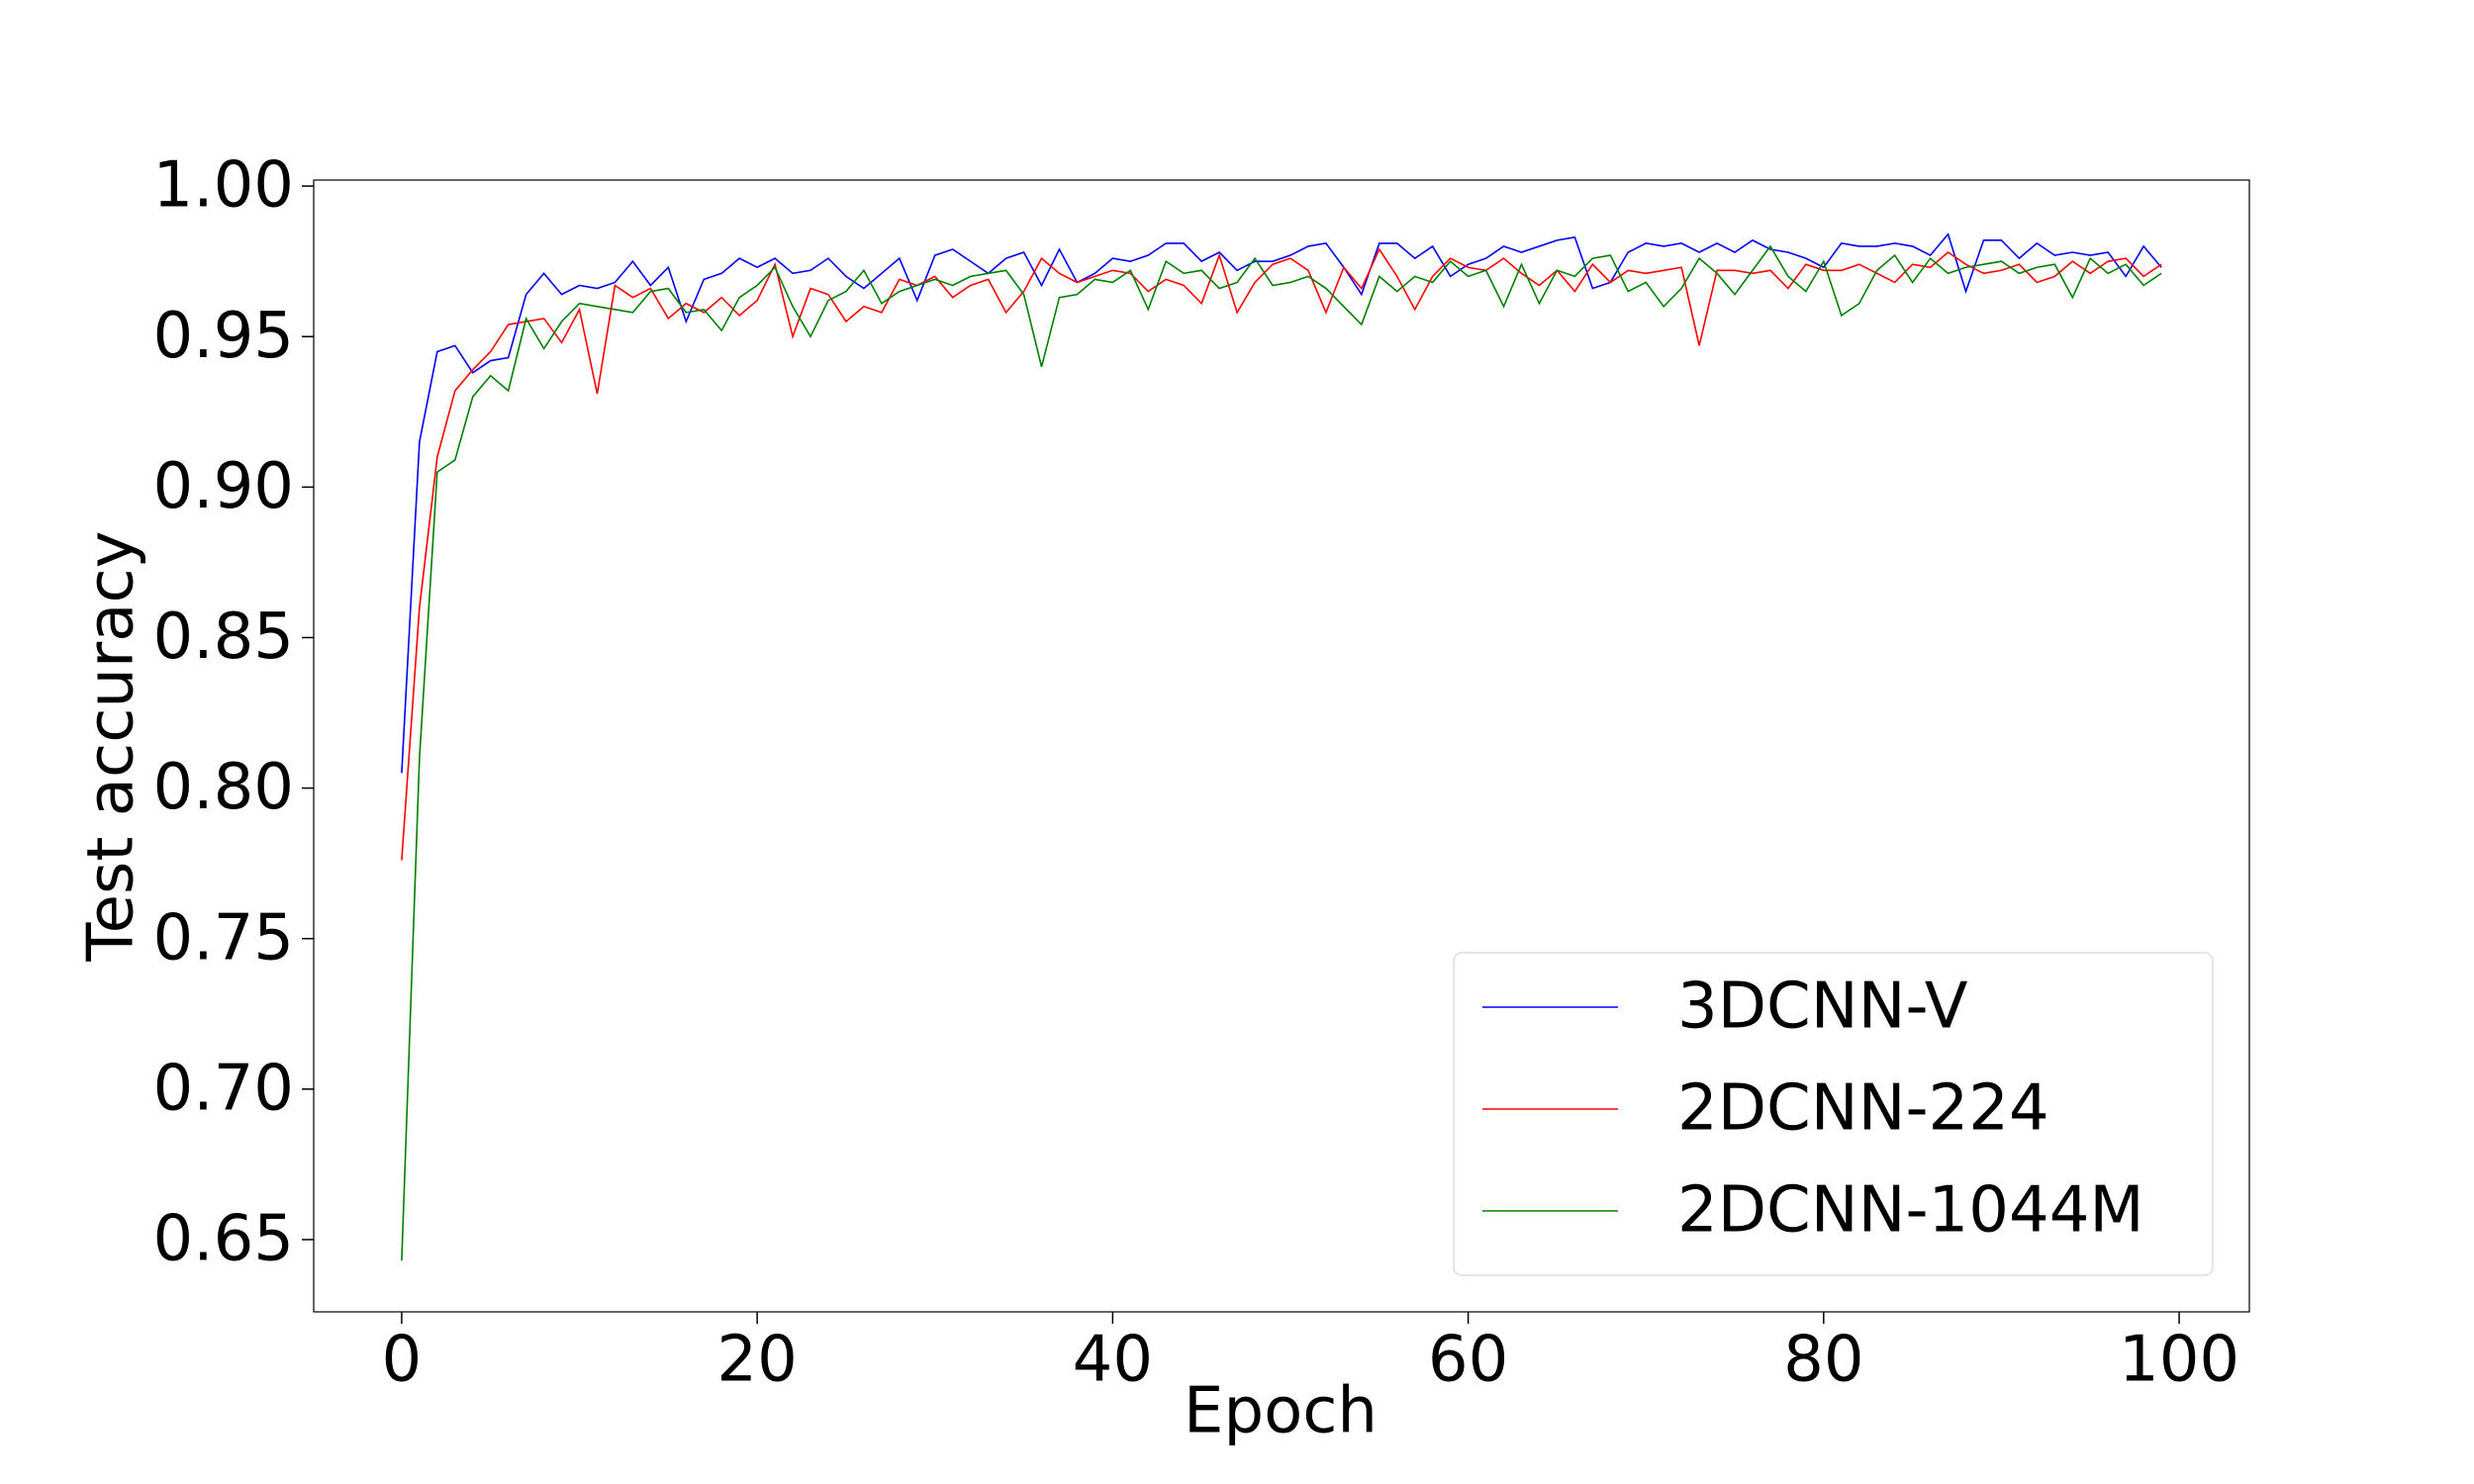  What do you see at coordinates (1281, 1411) in the screenshot?
I see `x-axis-label: Epoch` at bounding box center [1281, 1411].